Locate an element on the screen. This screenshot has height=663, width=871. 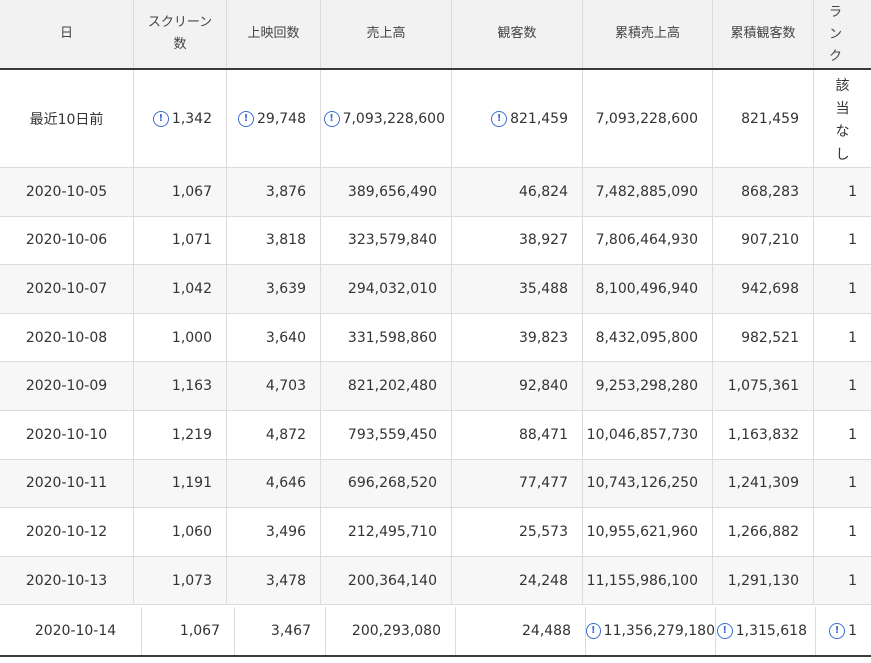
cell-cum-audience: 1,075,361 is located at coordinates (763, 386).